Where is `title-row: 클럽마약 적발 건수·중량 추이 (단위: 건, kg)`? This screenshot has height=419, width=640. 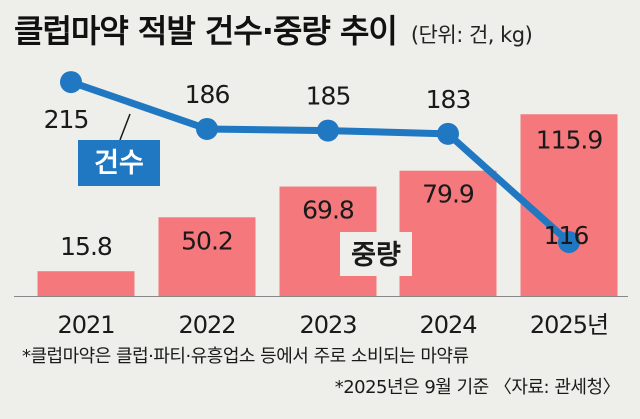
title-row: 클럽마약 적발 건수·중량 추이 (단위: 건, kg) is located at coordinates (322, 30).